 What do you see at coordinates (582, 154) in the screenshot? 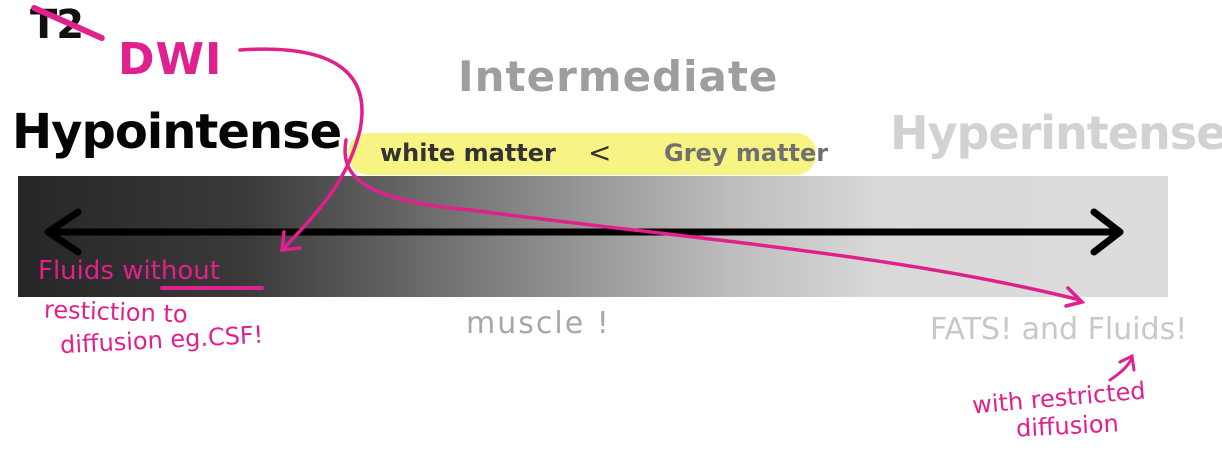
I see `comparison-highlight` at bounding box center [582, 154].